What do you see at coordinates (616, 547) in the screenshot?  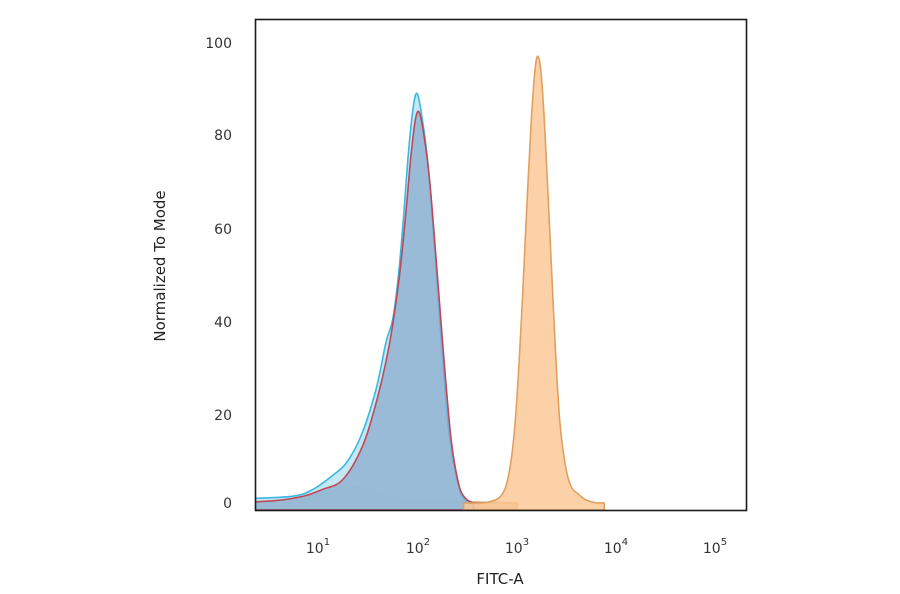 I see `x-tick-label: 10⁴` at bounding box center [616, 547].